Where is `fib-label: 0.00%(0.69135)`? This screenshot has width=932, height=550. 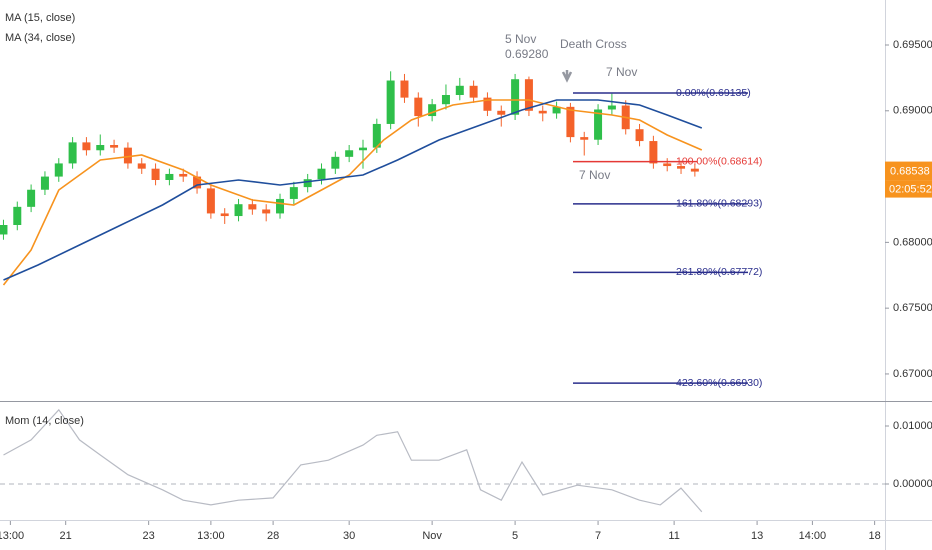 fib-label: 0.00%(0.69135) is located at coordinates (713, 93).